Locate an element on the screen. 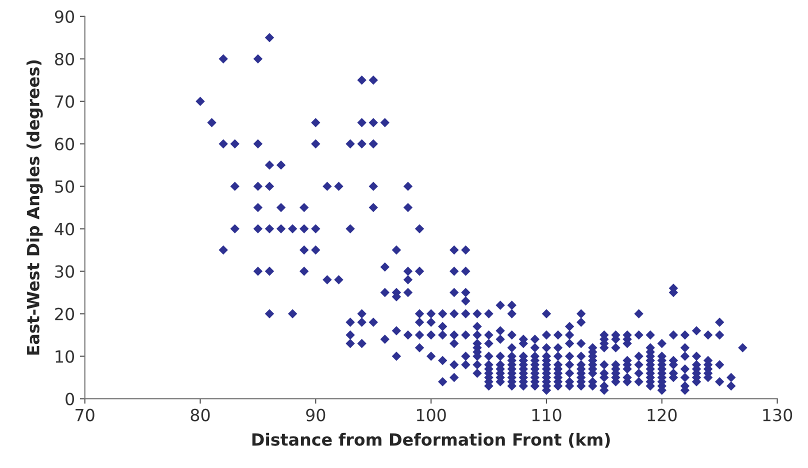 The height and width of the screenshot is (468, 808). y-tick-label: 70 is located at coordinates (64, 101).